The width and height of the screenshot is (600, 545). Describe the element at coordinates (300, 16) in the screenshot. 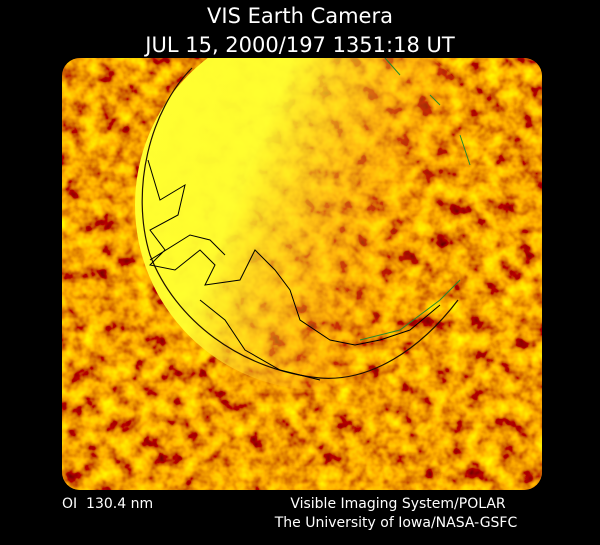

I see `title: VIS Earth Camera` at that location.